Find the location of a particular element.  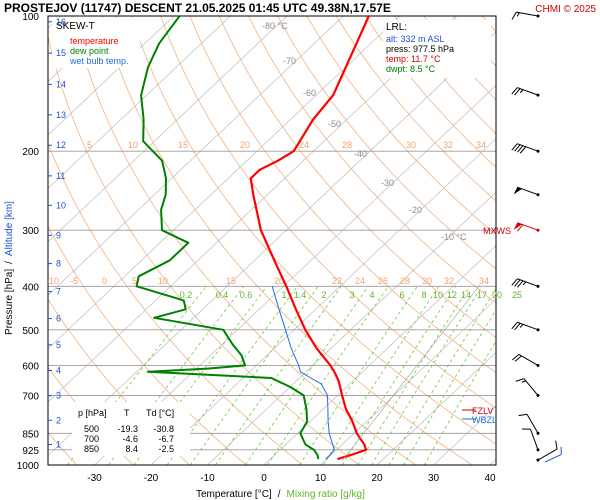

isotherm-label-mid-row: 20 is located at coordinates (279, 281).